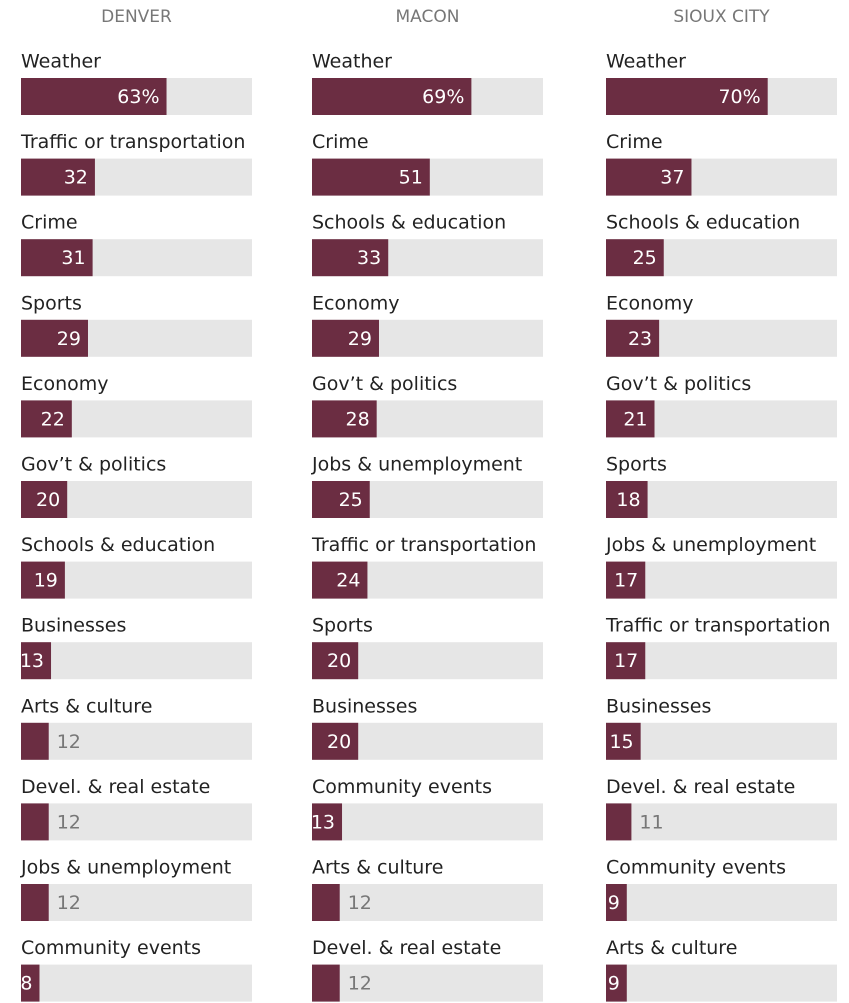  What do you see at coordinates (739, 97) in the screenshot?
I see `value-label: 70%` at bounding box center [739, 97].